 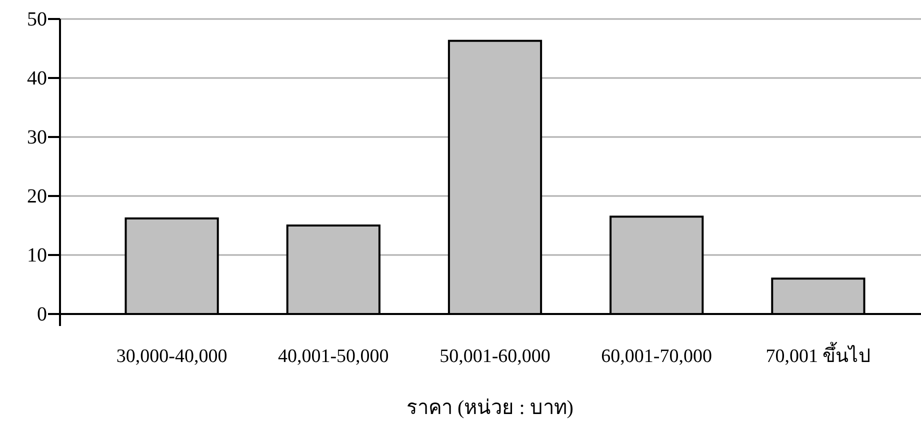 I want to click on x-tick-label: 30,000-40,000, so click(x=172, y=356).